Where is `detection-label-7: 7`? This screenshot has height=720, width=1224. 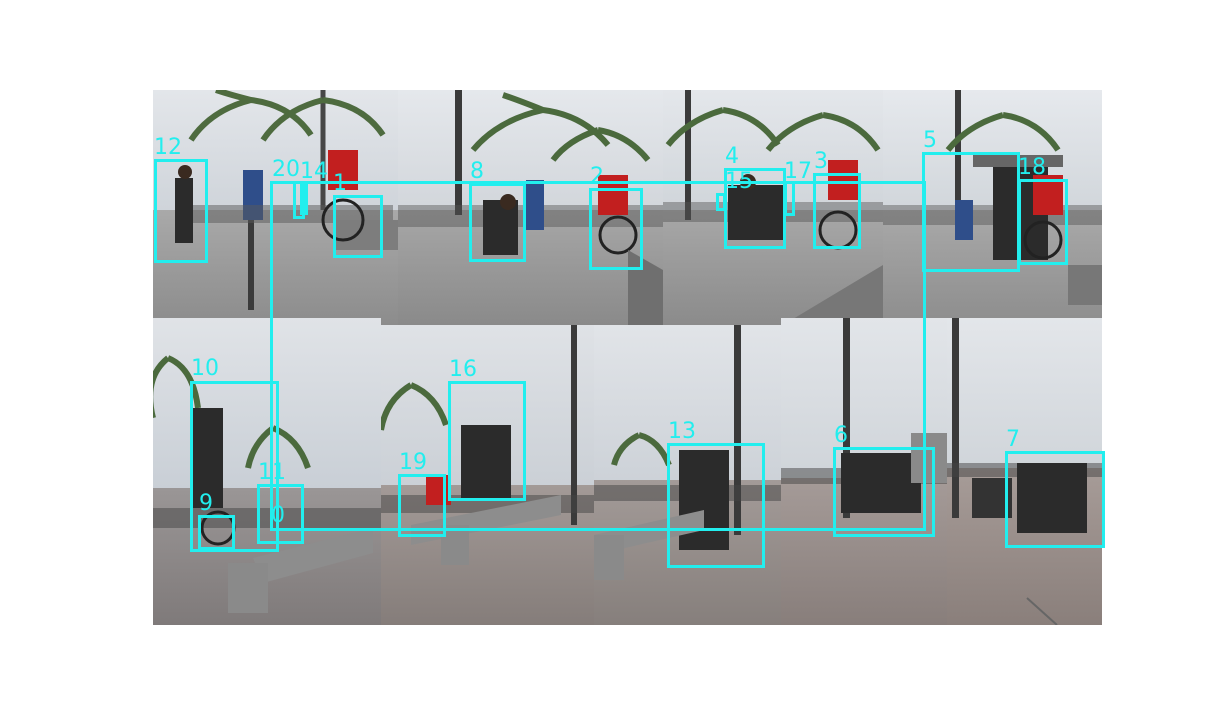
detection-label-7: 7 is located at coordinates (1013, 439).